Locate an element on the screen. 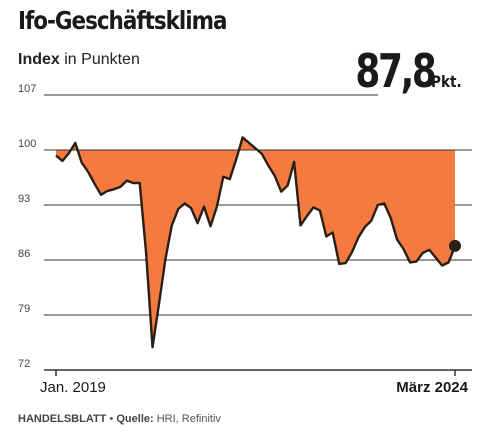  footer: HANDELSBLATT • Quelle: HRI, Refinitiv is located at coordinates (119, 419).